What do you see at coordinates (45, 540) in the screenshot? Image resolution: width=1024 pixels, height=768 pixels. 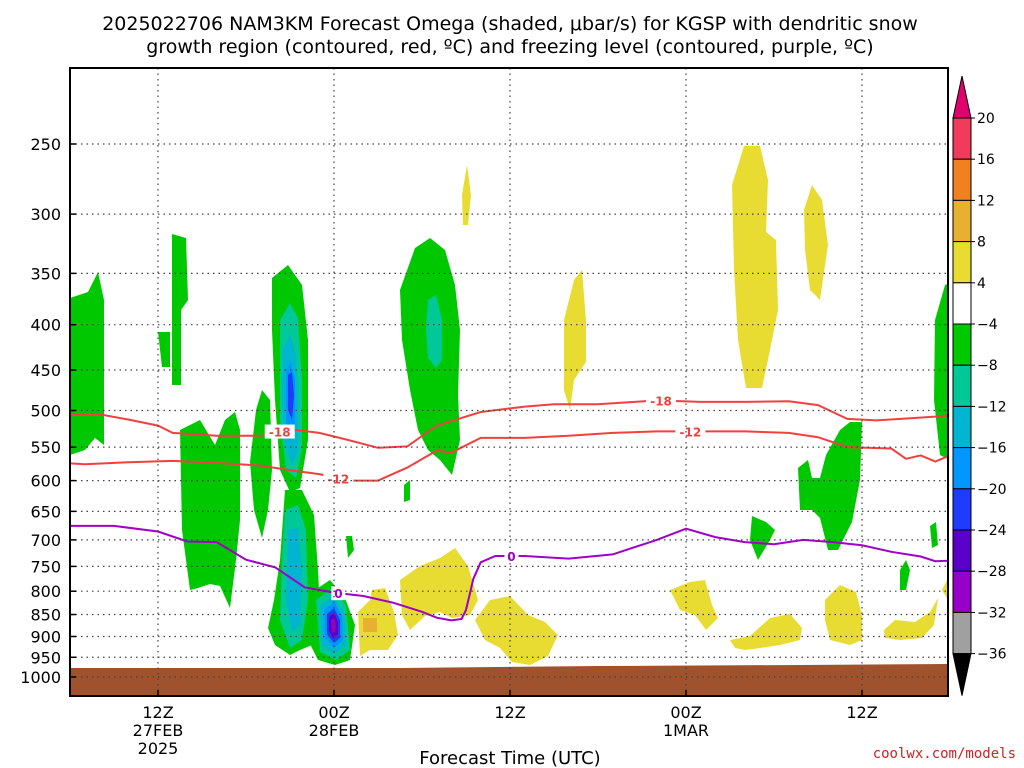 I see `y-tick-label: 700` at bounding box center [45, 540].